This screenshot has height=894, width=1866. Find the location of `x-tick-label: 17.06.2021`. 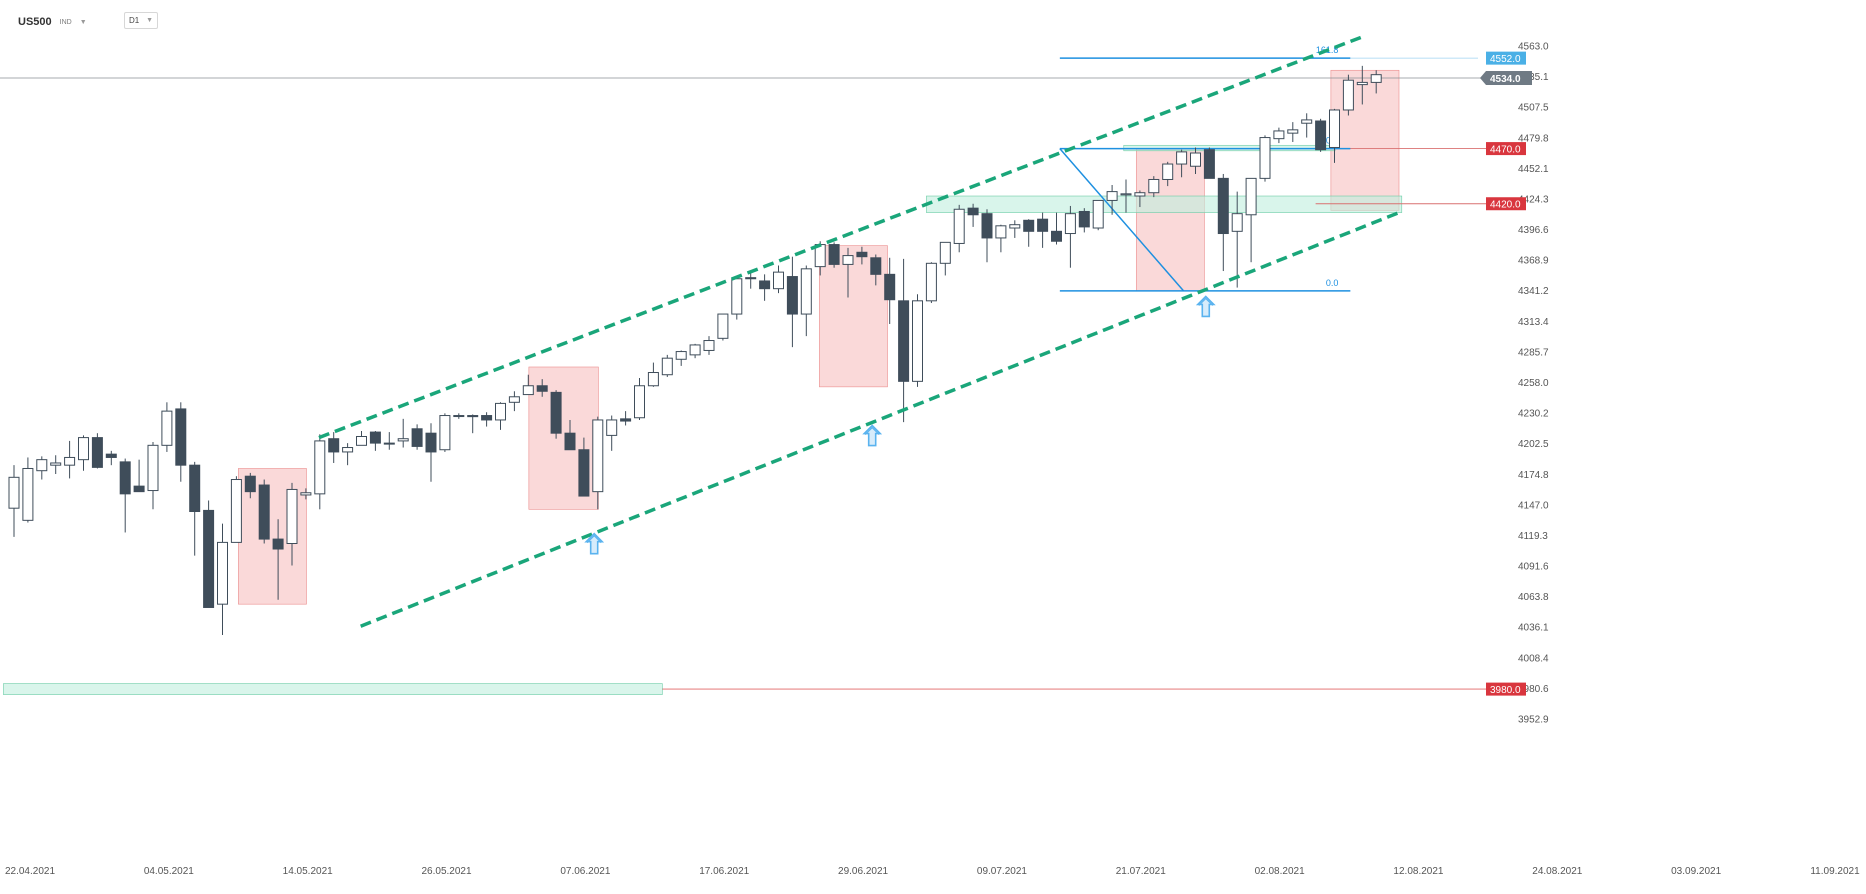

x-tick-label: 17.06.2021 is located at coordinates (724, 871).